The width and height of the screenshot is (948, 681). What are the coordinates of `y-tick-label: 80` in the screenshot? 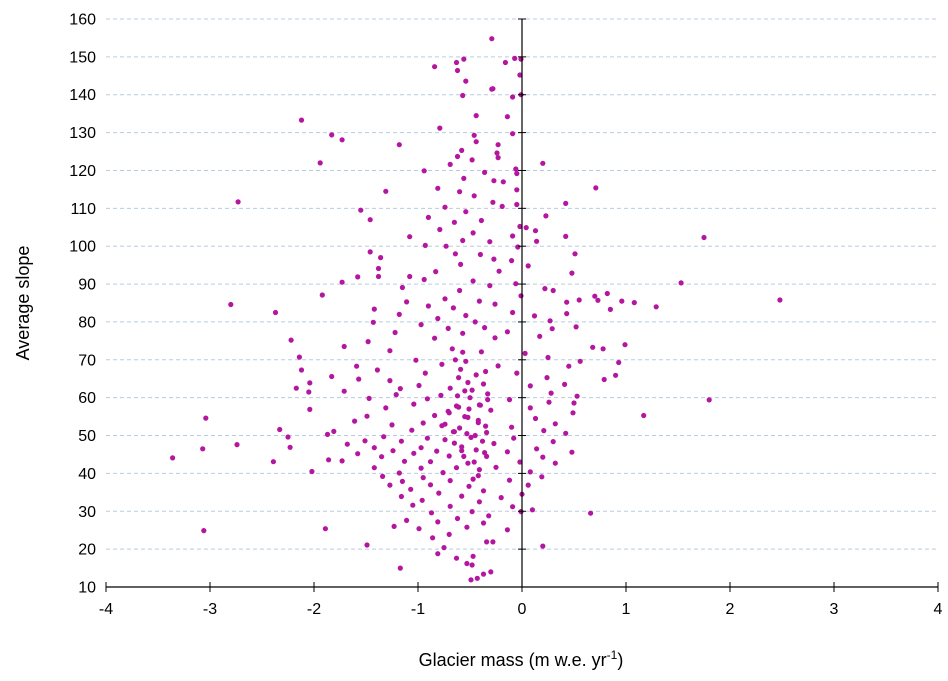 It's located at (87, 322).